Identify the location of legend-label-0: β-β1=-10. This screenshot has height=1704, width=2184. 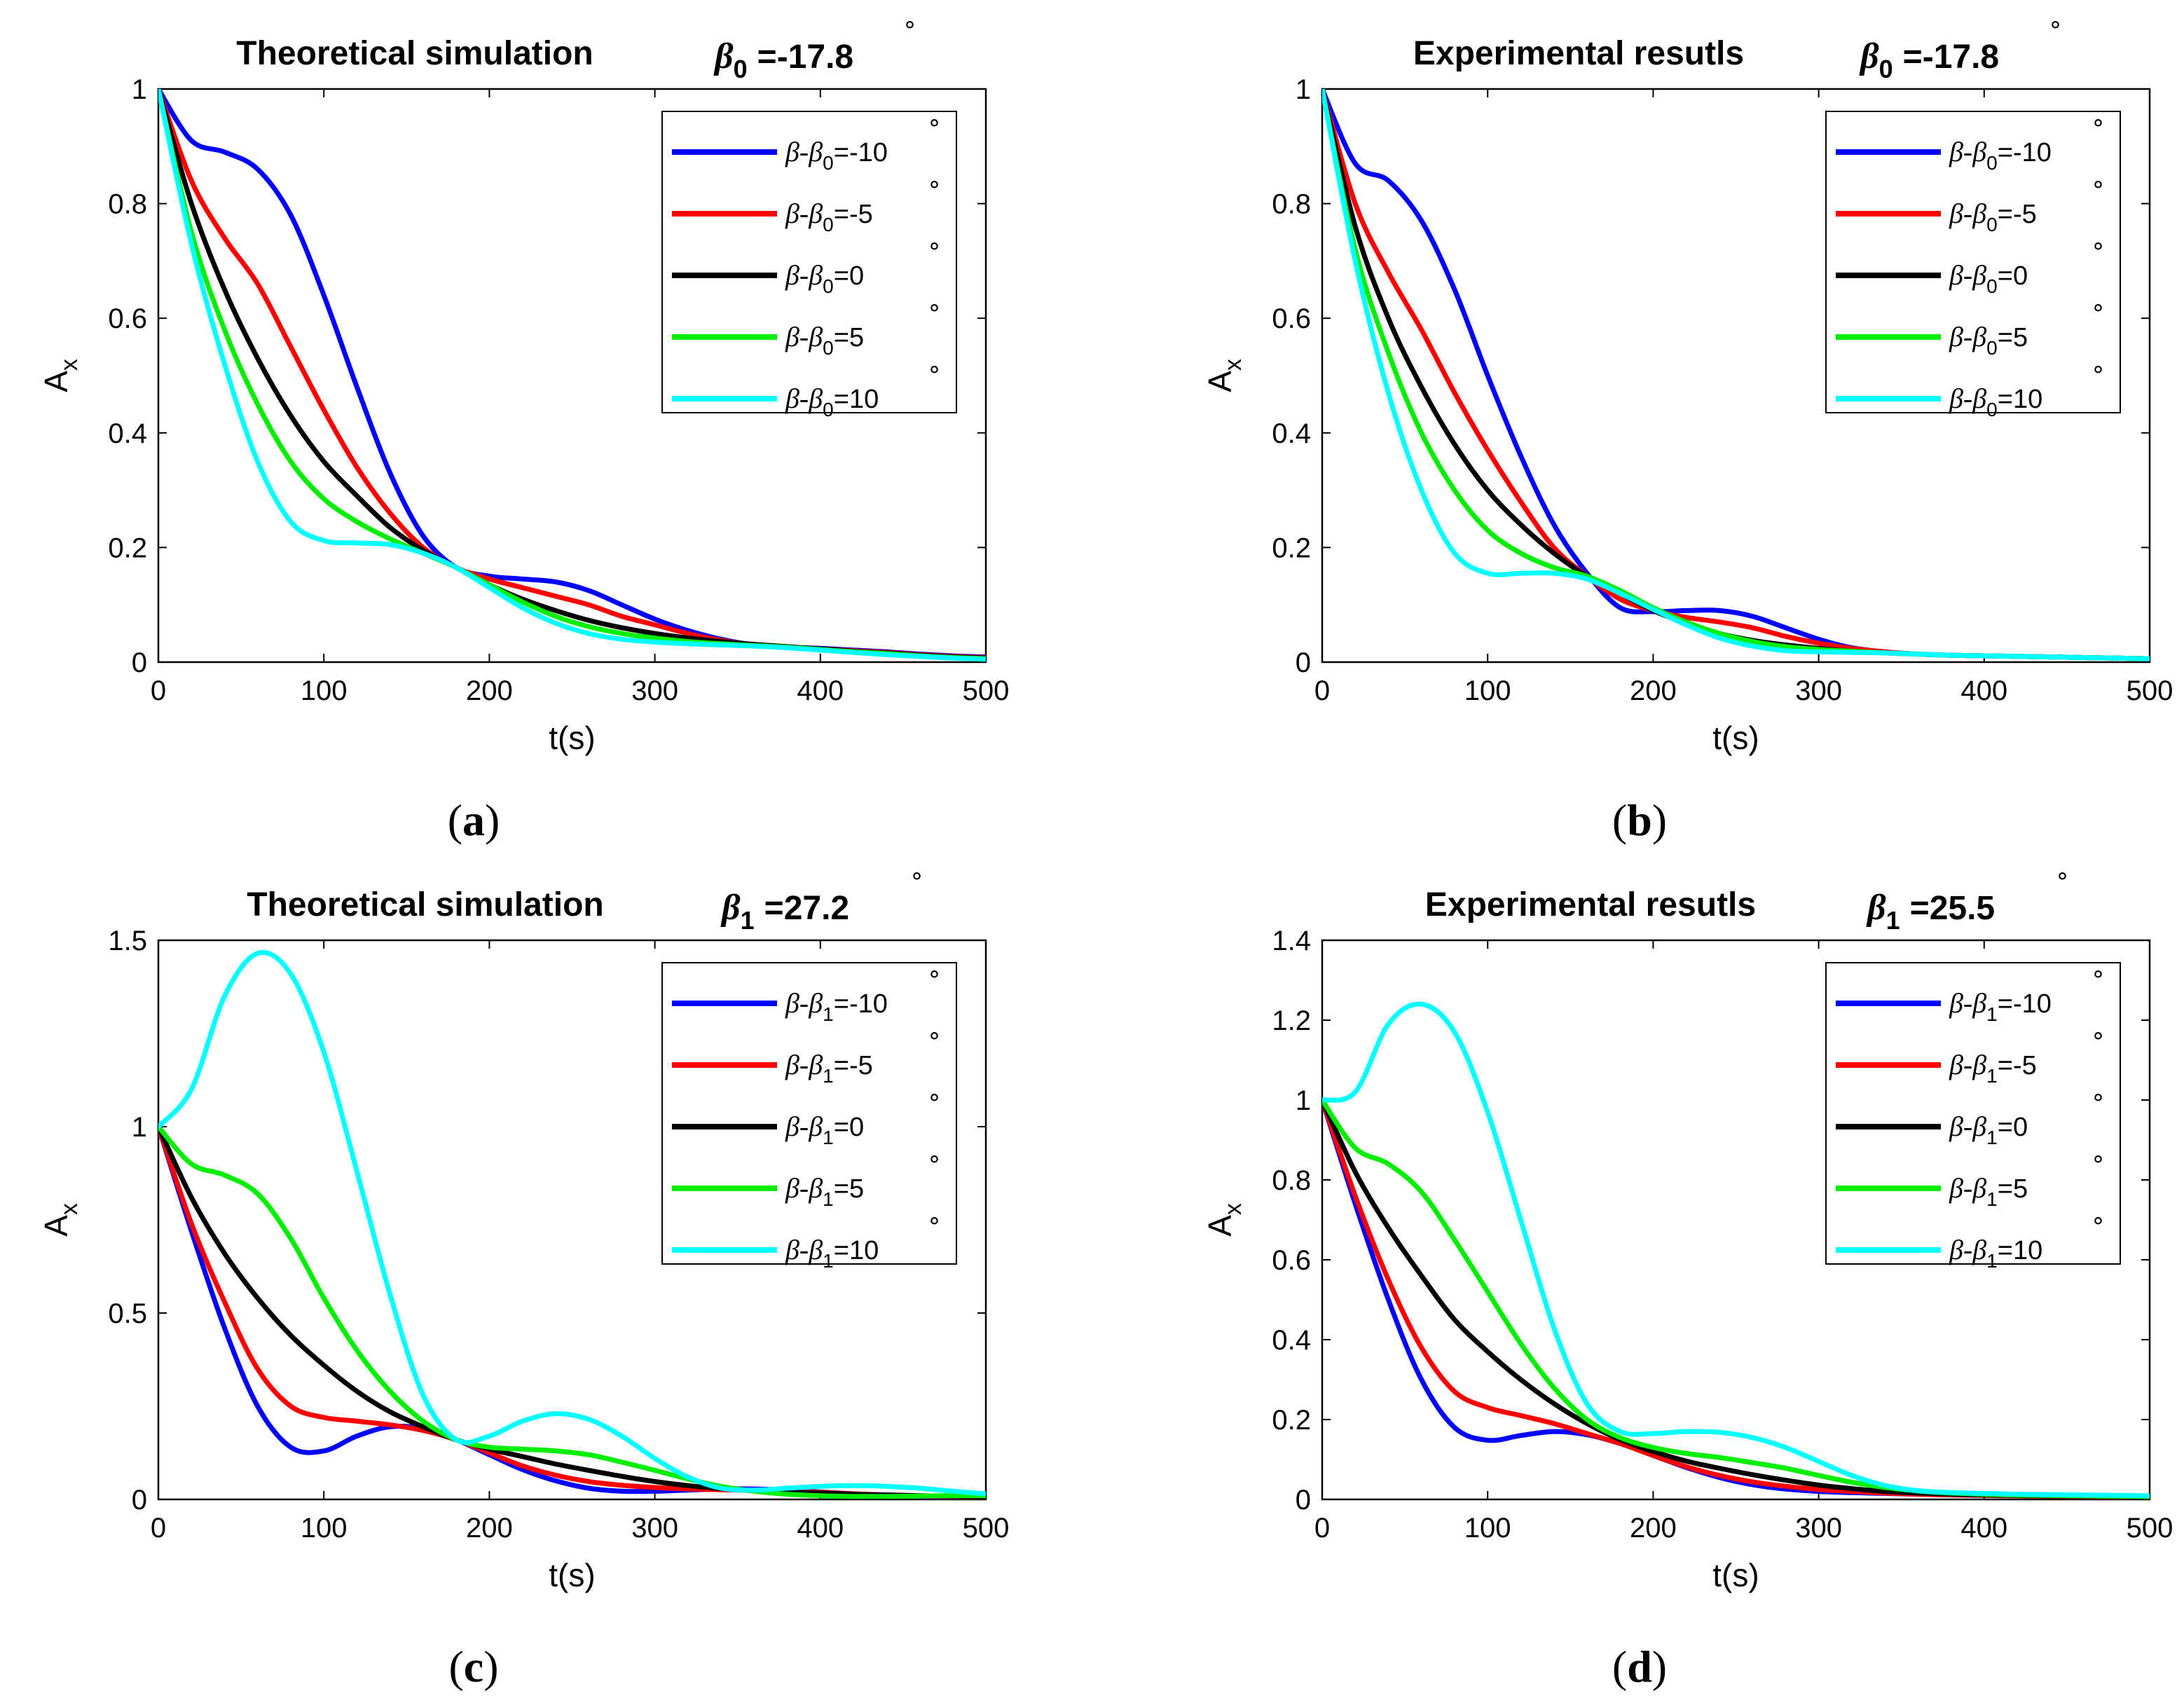
(837, 1006).